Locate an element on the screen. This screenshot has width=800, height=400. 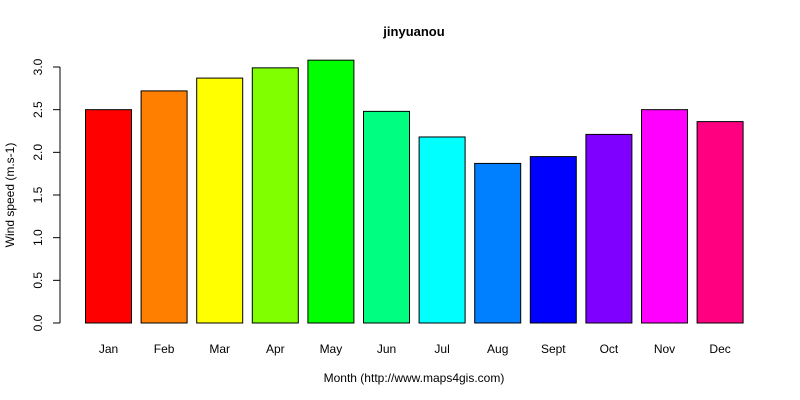
bar-jun is located at coordinates (386, 217).